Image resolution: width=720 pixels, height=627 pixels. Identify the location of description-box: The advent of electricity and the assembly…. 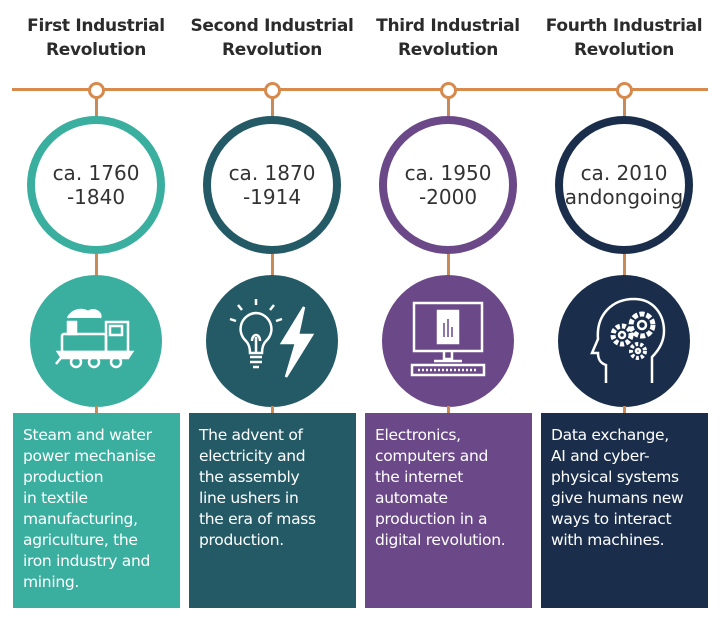
(272, 510).